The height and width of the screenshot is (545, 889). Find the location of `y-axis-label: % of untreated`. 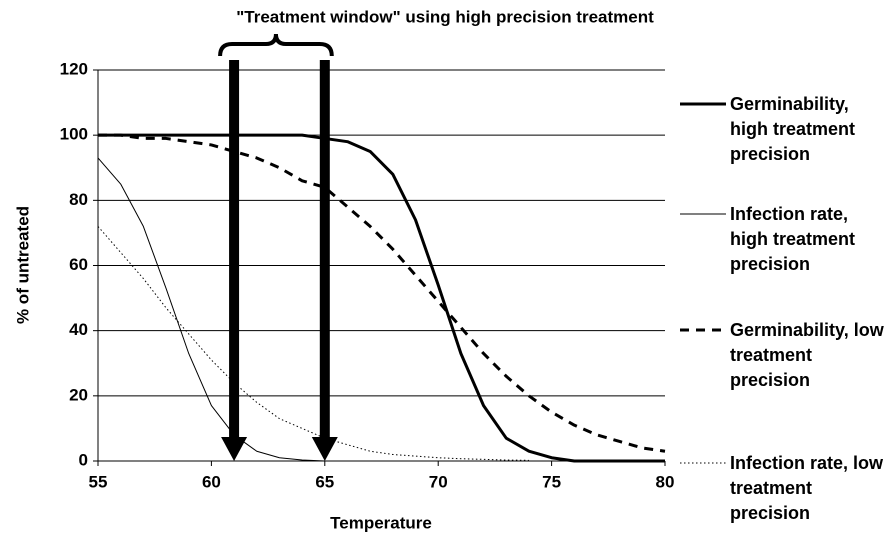

y-axis-label: % of untreated is located at coordinates (22, 265).